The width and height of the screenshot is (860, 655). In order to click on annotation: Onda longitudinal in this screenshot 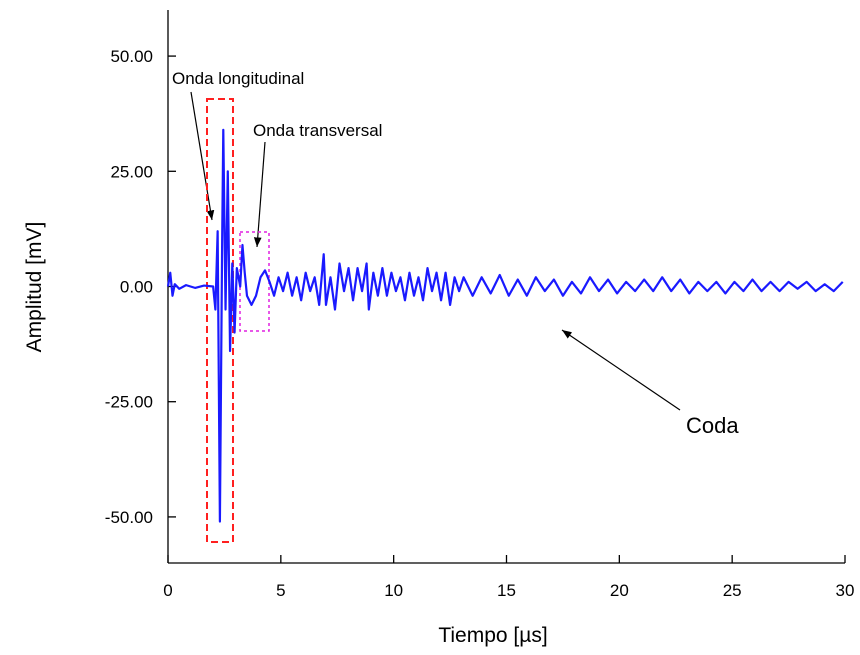, I will do `click(238, 78)`.